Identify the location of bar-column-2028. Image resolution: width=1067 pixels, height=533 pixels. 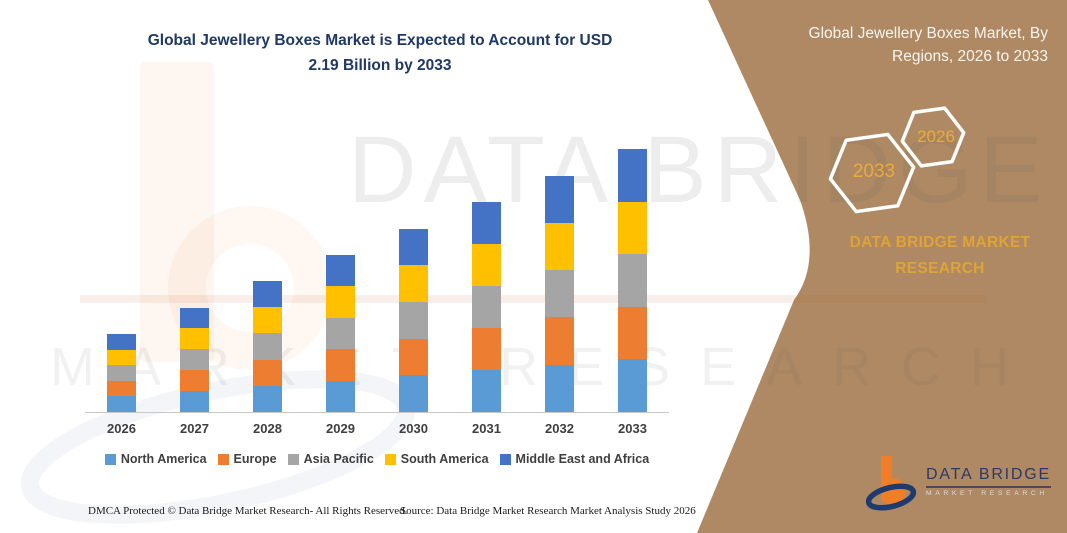
(267, 266).